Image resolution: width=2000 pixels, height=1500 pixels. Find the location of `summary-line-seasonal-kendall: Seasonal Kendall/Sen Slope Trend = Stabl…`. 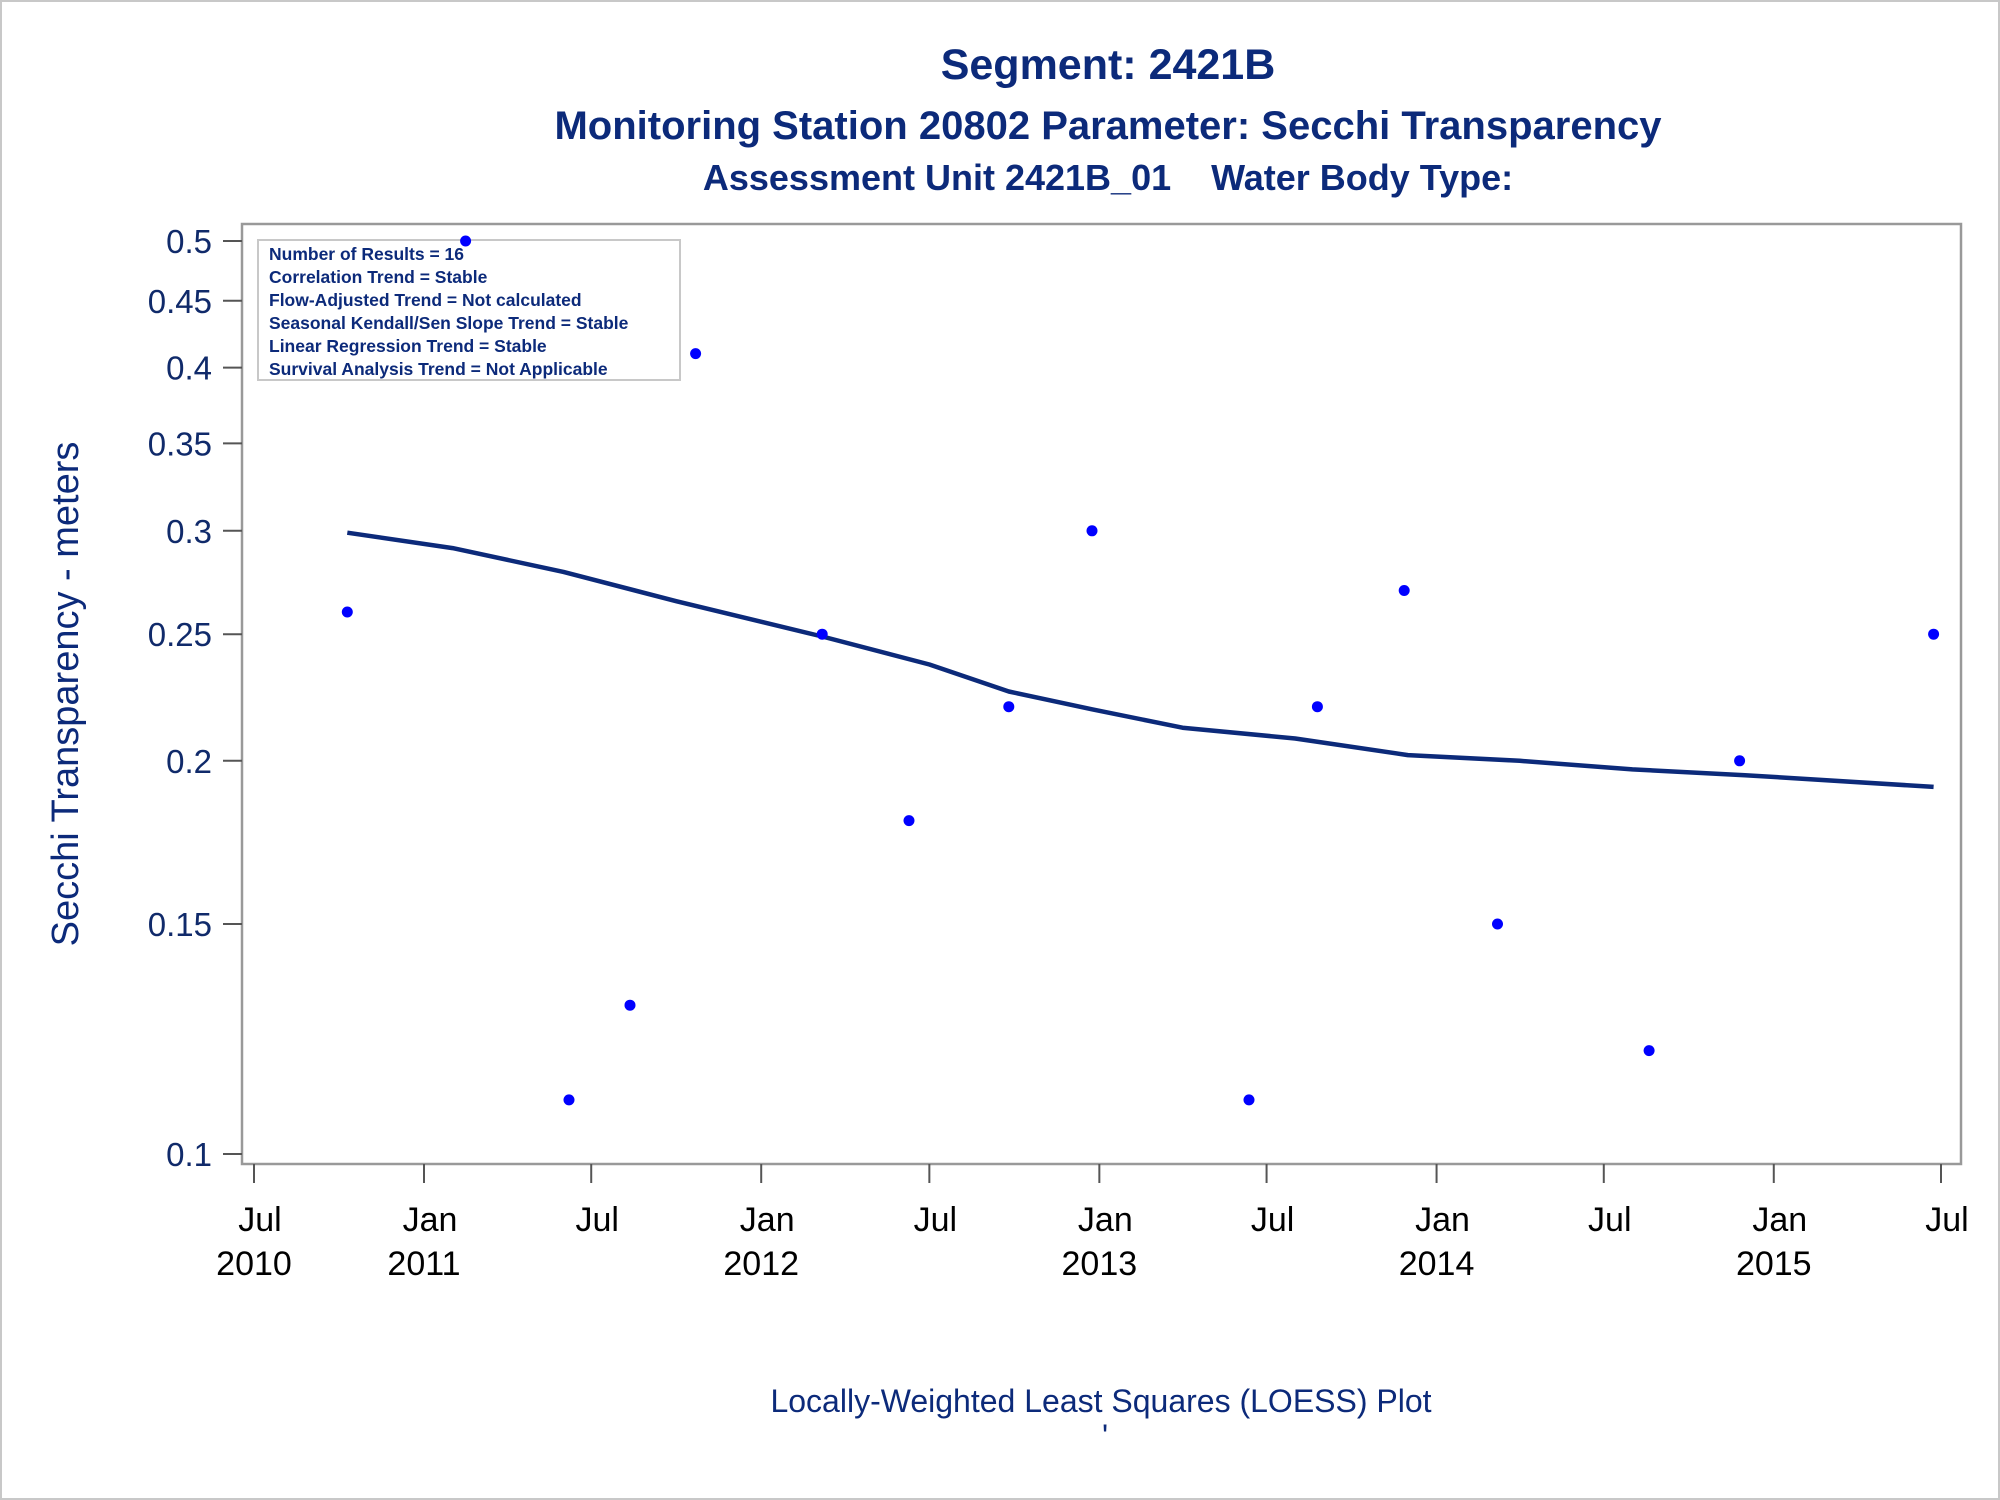

summary-line-seasonal-kendall: Seasonal Kendall/Sen Slope Trend = Stabl… is located at coordinates (449, 323).